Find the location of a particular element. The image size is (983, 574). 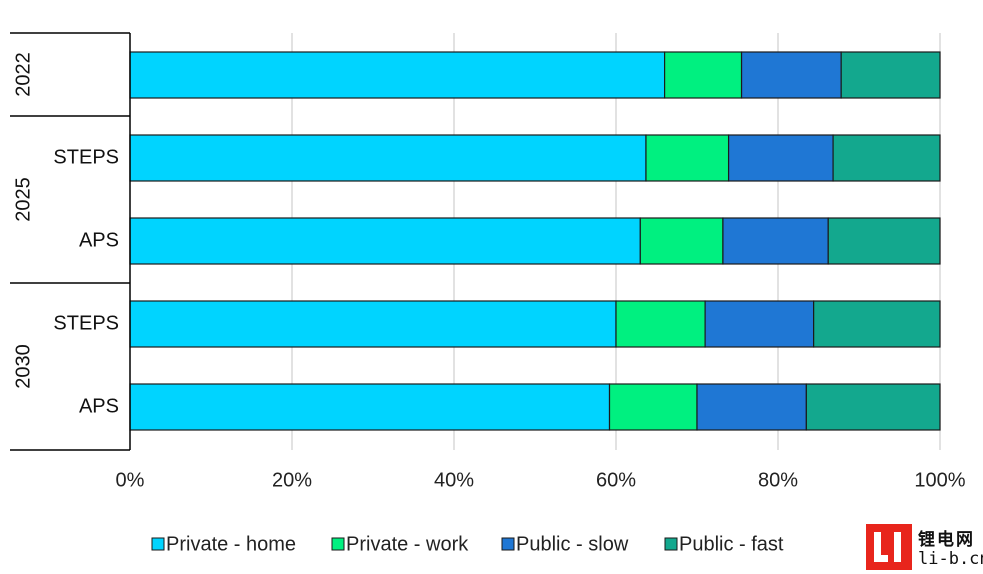

legend-label: Public - fast is located at coordinates (731, 544).